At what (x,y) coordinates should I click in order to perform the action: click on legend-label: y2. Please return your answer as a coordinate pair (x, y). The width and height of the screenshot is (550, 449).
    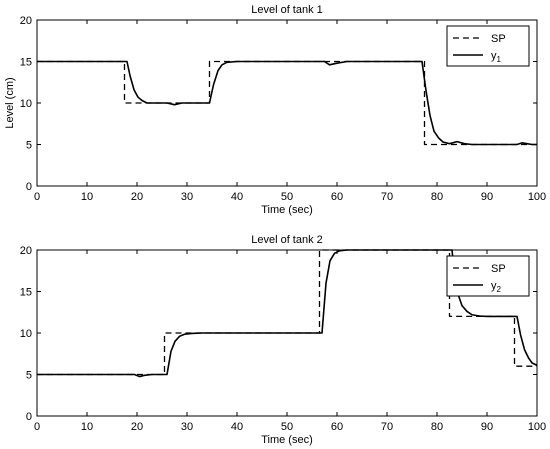
    Looking at the image, I should click on (496, 287).